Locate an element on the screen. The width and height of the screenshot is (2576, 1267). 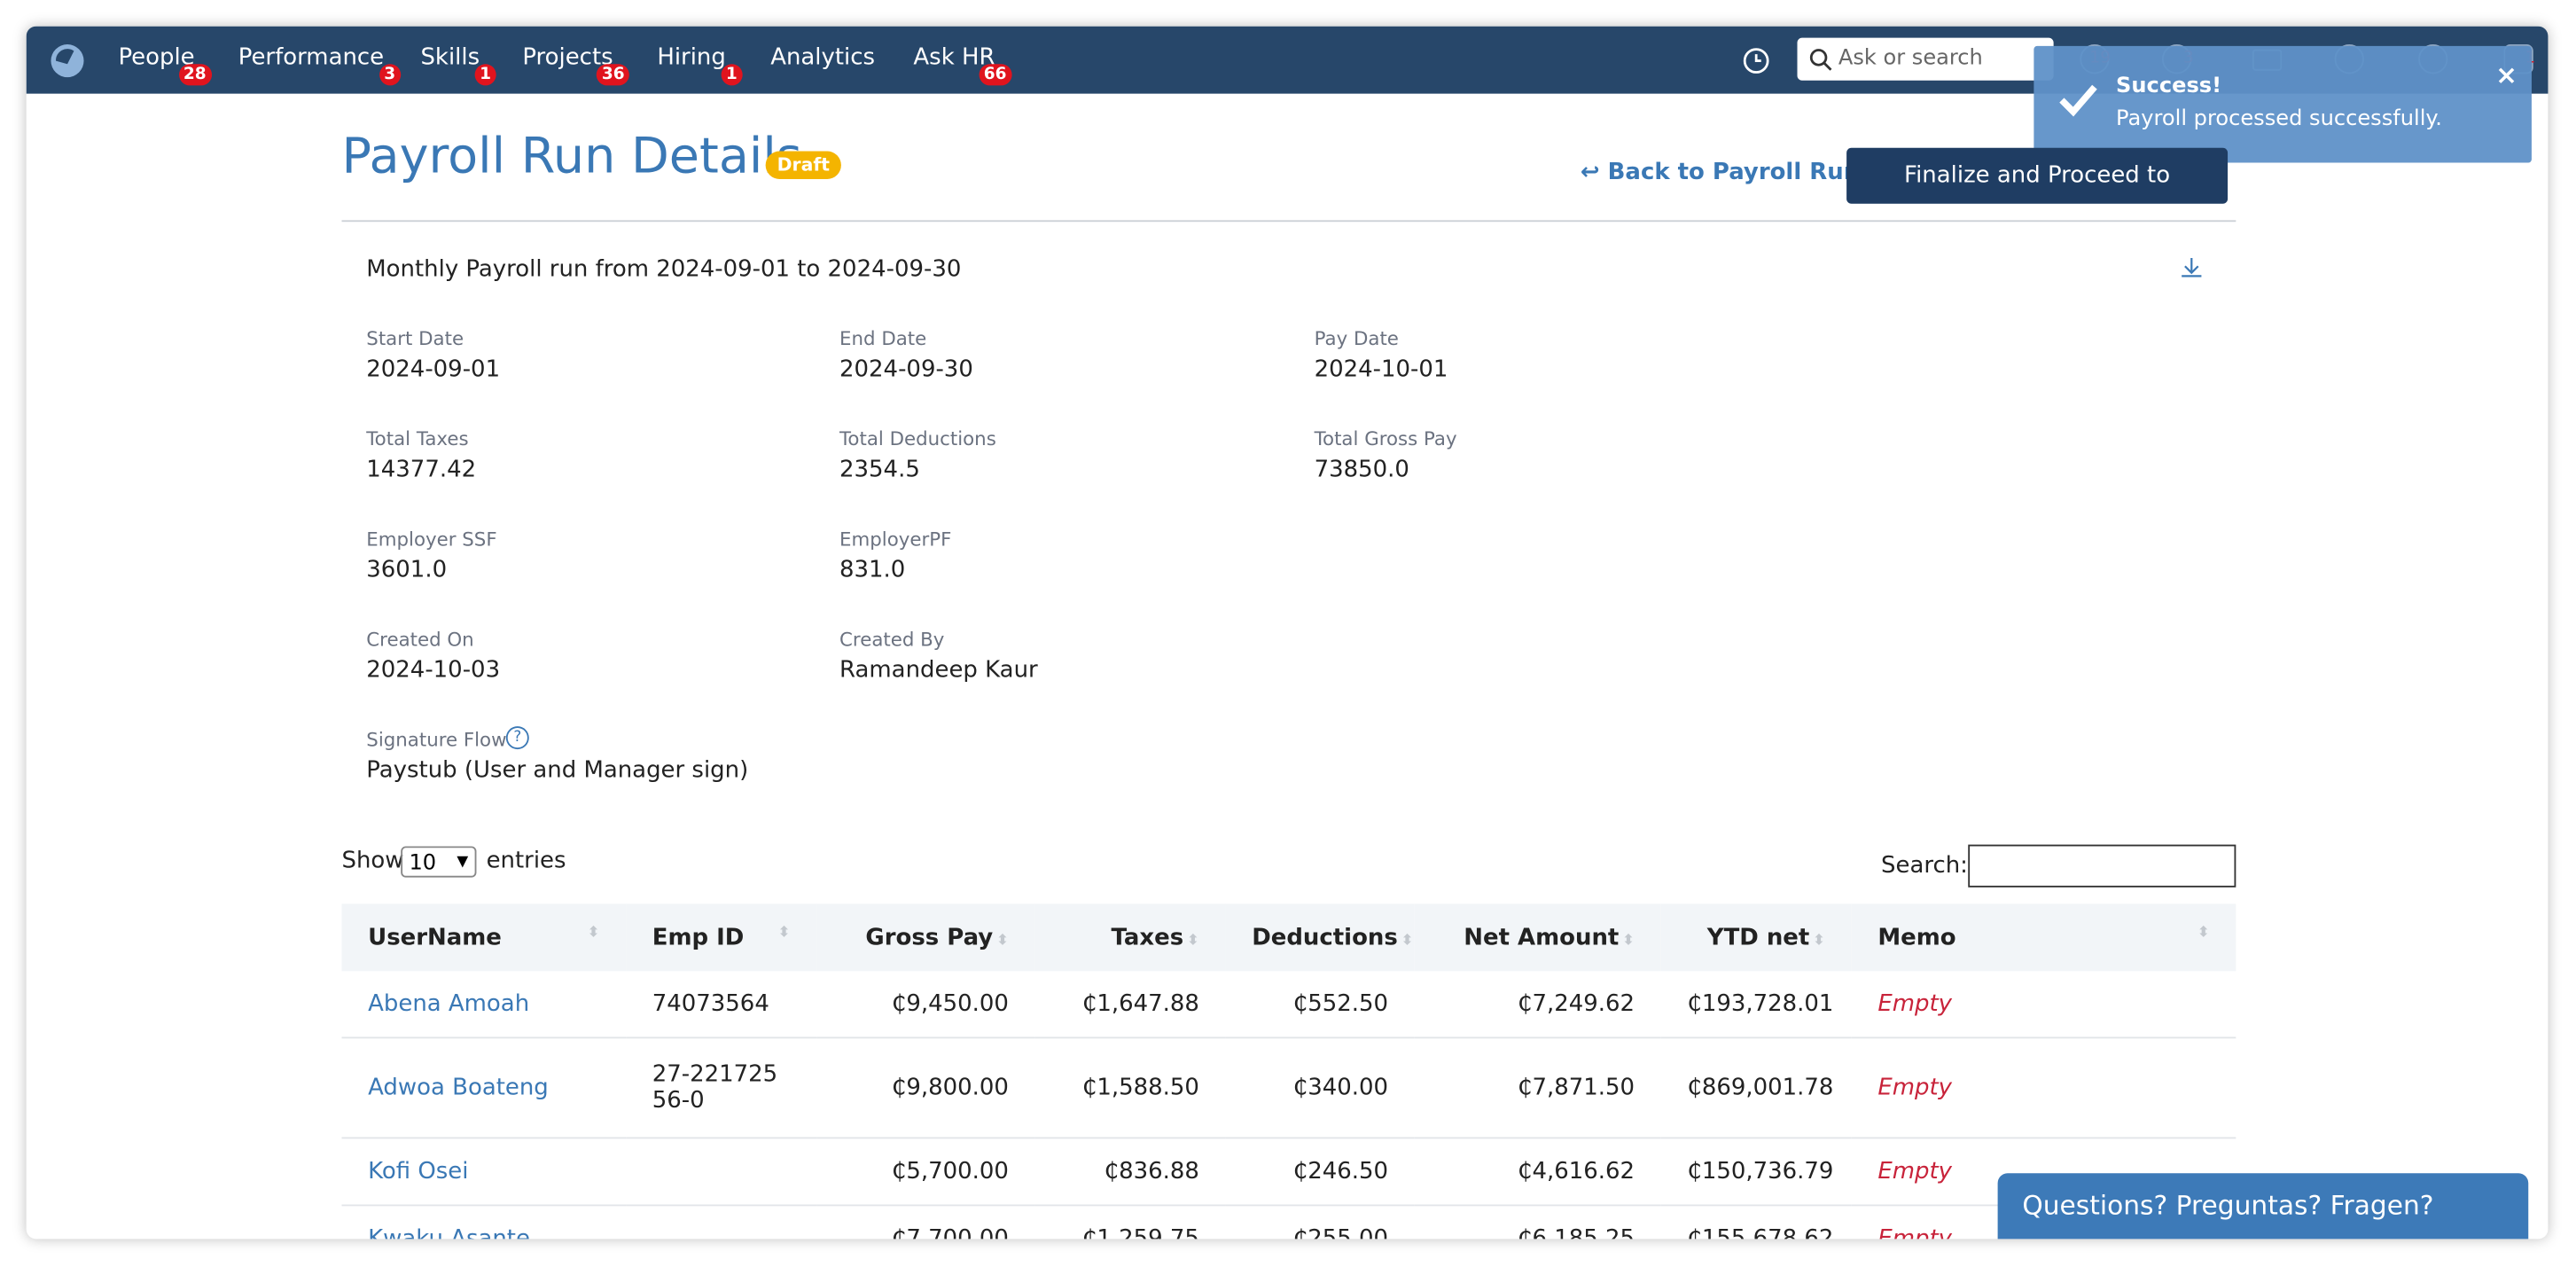
field-value: Ramandeep Kaur is located at coordinates (938, 670).